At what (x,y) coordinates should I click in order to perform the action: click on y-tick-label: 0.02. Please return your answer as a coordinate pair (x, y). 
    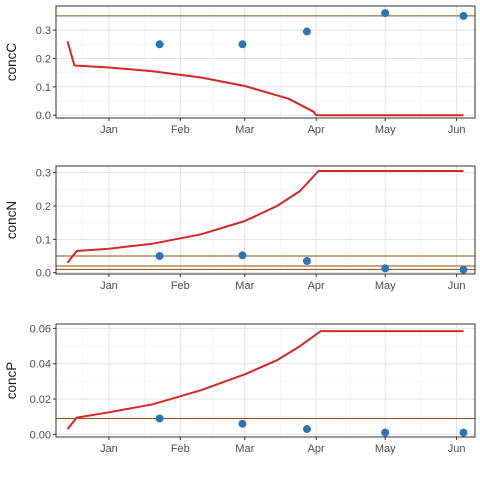
    Looking at the image, I should click on (40, 400).